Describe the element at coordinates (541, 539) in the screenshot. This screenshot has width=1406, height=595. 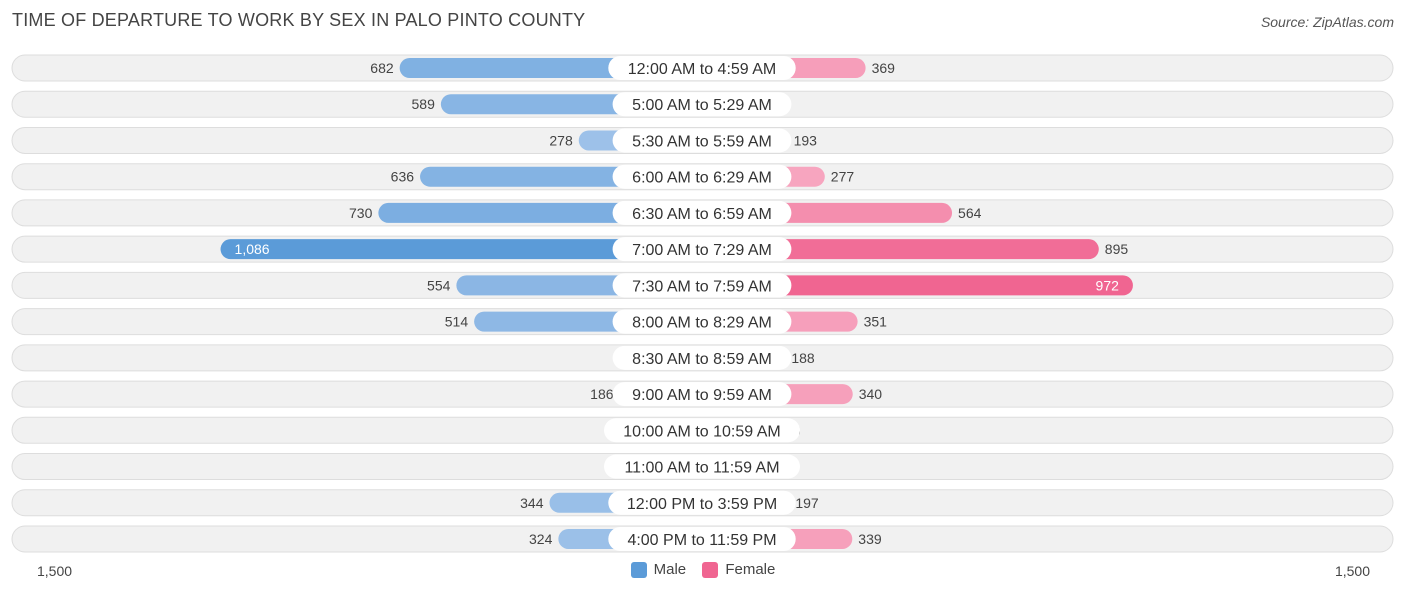
I see `value-label-male: 324` at that location.